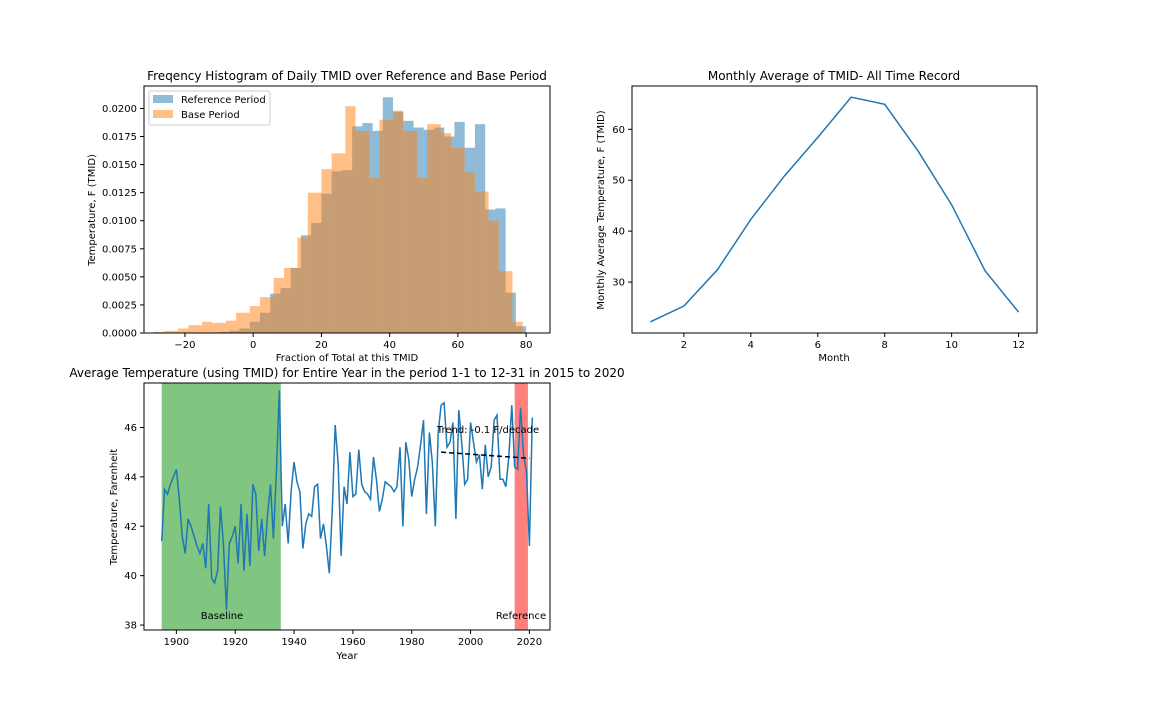 The height and width of the screenshot is (720, 1152). I want to click on annual-ylabel: Temperature, Farenheit, so click(114, 507).